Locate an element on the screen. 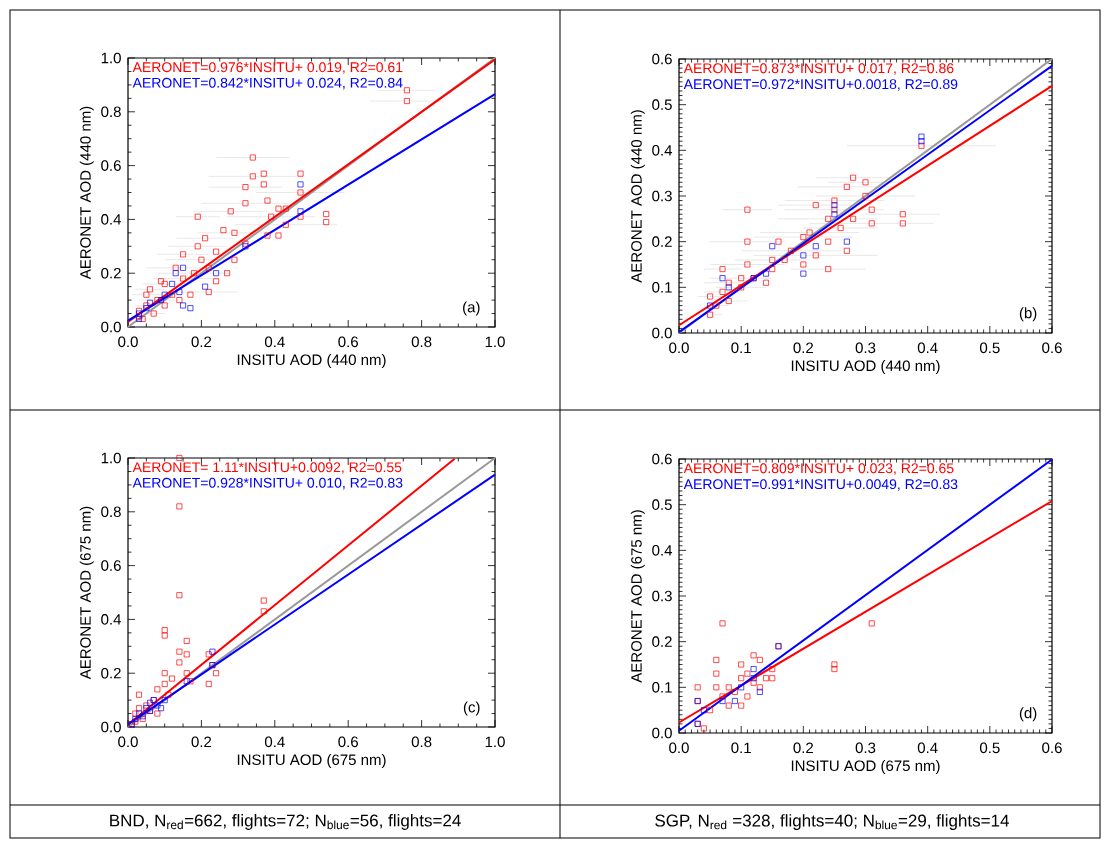 This screenshot has width=1105, height=841. annotation: (a) is located at coordinates (471, 308).